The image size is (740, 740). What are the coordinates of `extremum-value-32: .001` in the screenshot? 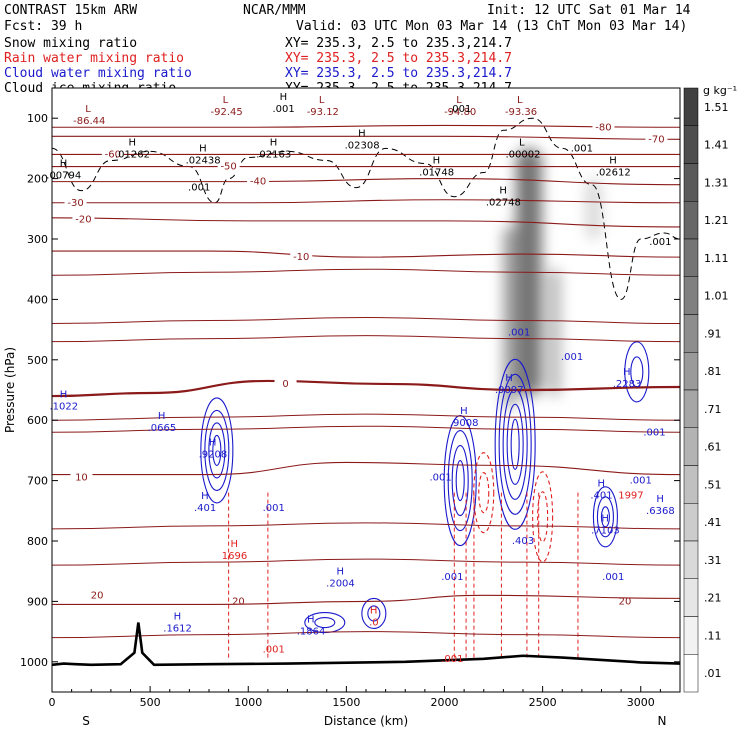 It's located at (519, 333).